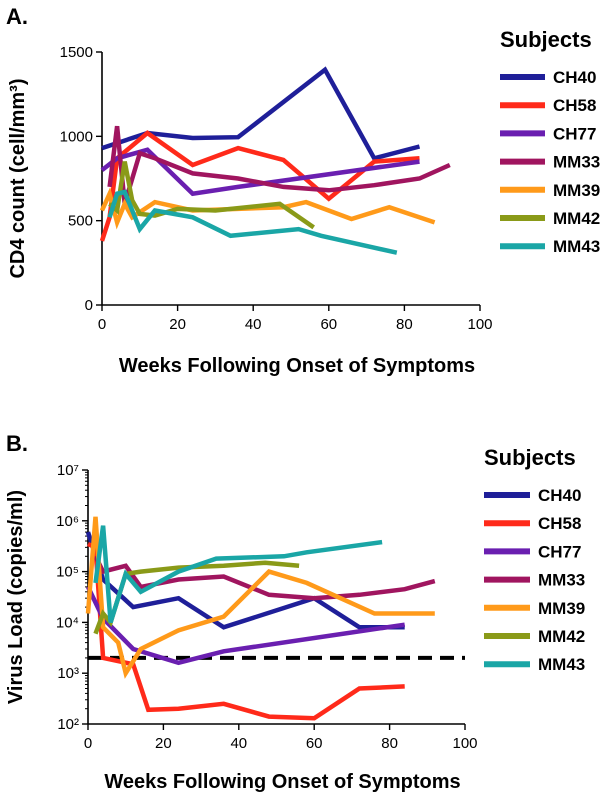 The height and width of the screenshot is (800, 614). I want to click on panel-label: B., so click(17, 443).